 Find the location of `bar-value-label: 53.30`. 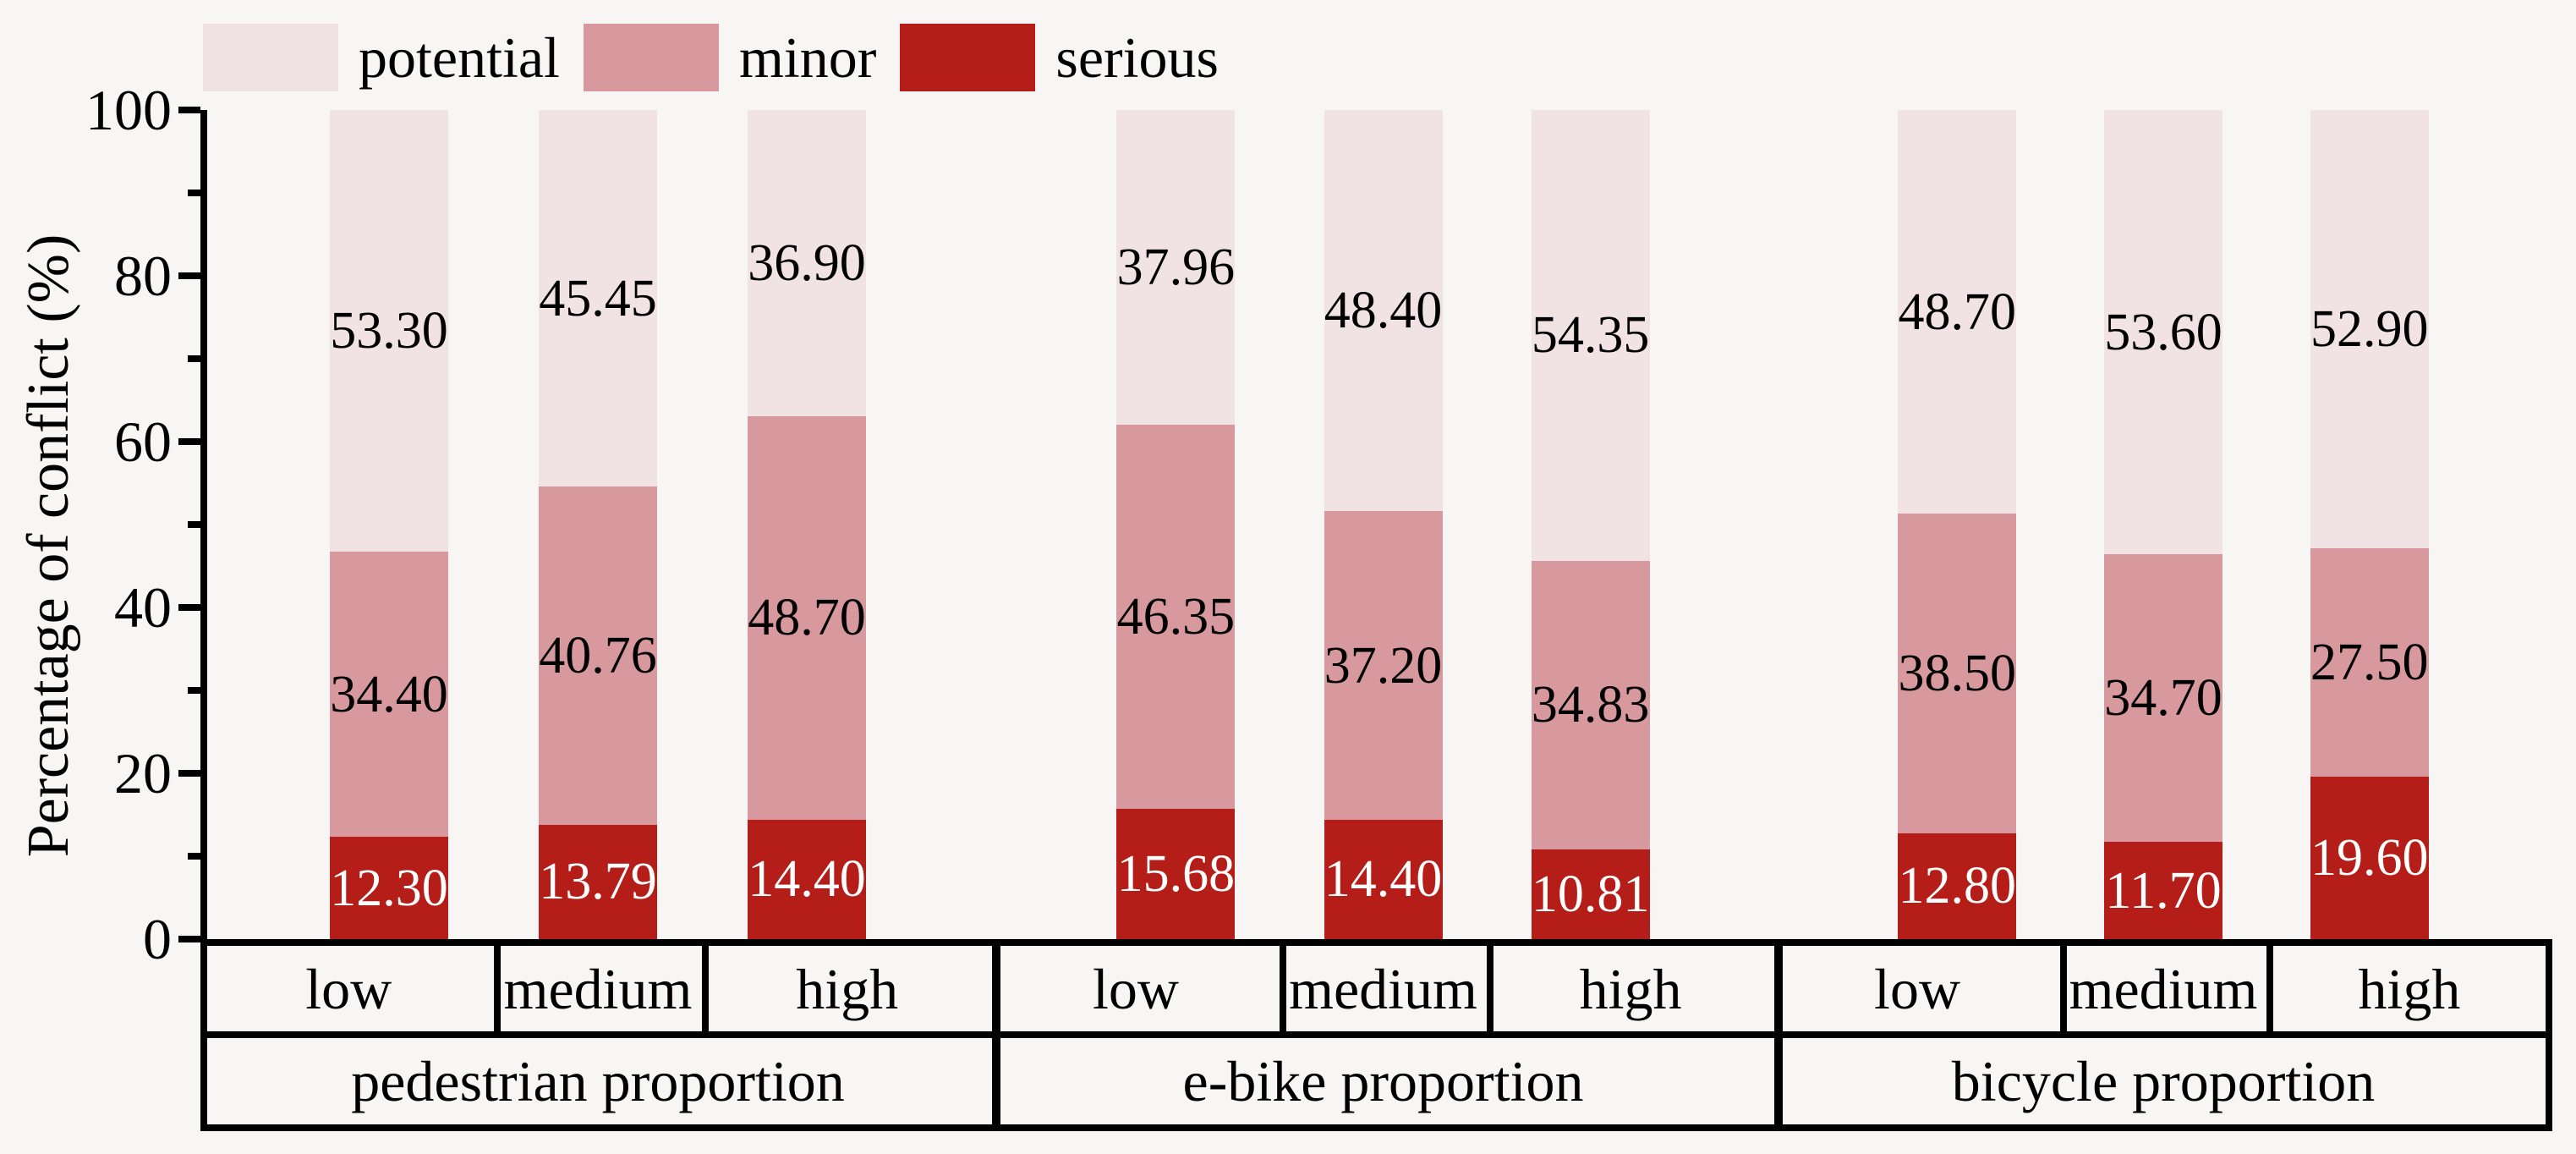

bar-value-label: 53.30 is located at coordinates (389, 331).